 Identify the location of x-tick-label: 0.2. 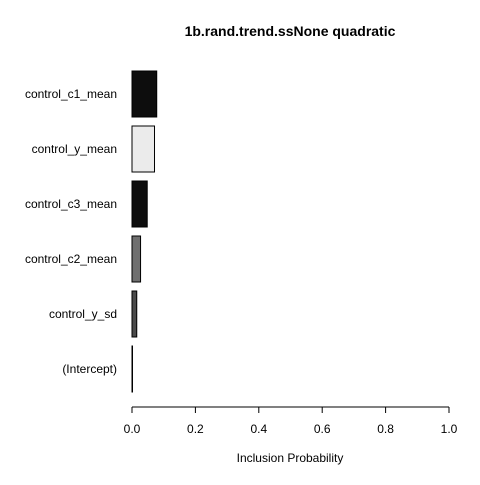
(195, 429).